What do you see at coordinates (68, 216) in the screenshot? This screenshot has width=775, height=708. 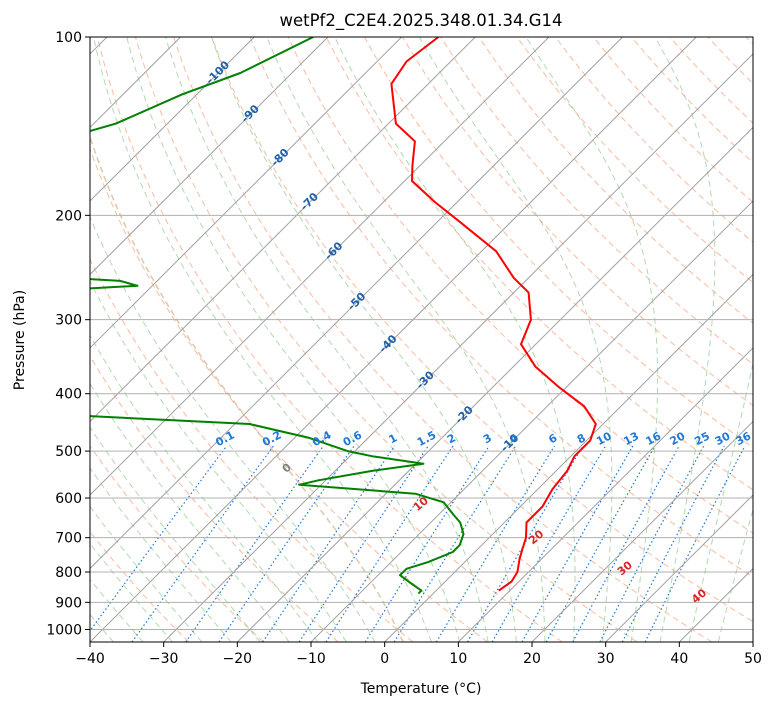 I see `y-tick-label: 200` at bounding box center [68, 216].